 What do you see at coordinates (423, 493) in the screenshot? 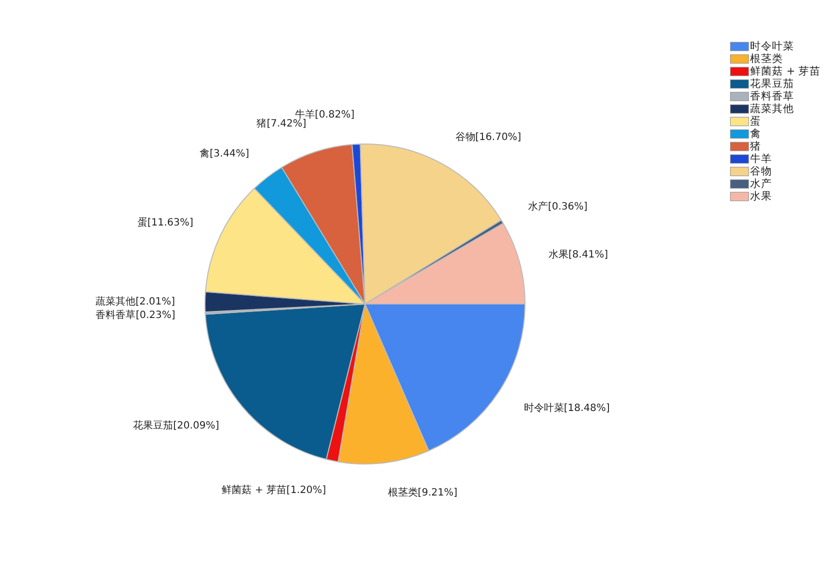
I see `category-label: 根茎类[9.21%]` at bounding box center [423, 493].